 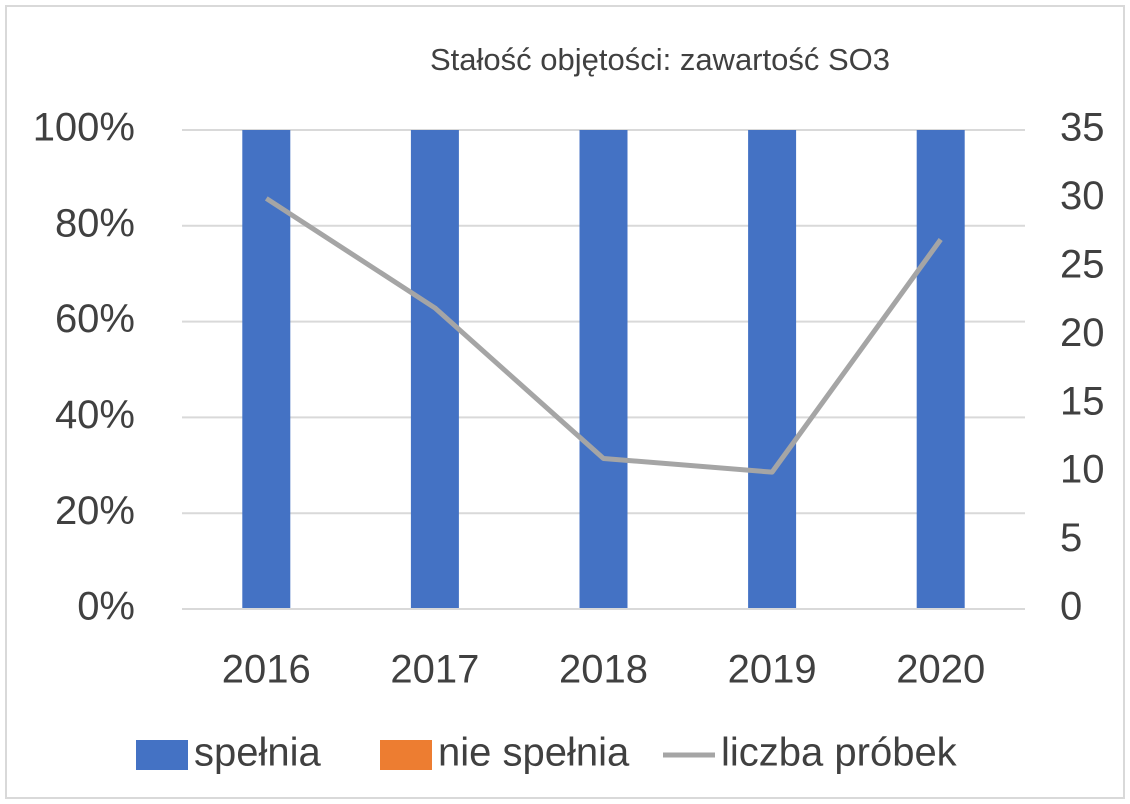 I want to click on legend-label: nie spełnia, so click(x=534, y=753).